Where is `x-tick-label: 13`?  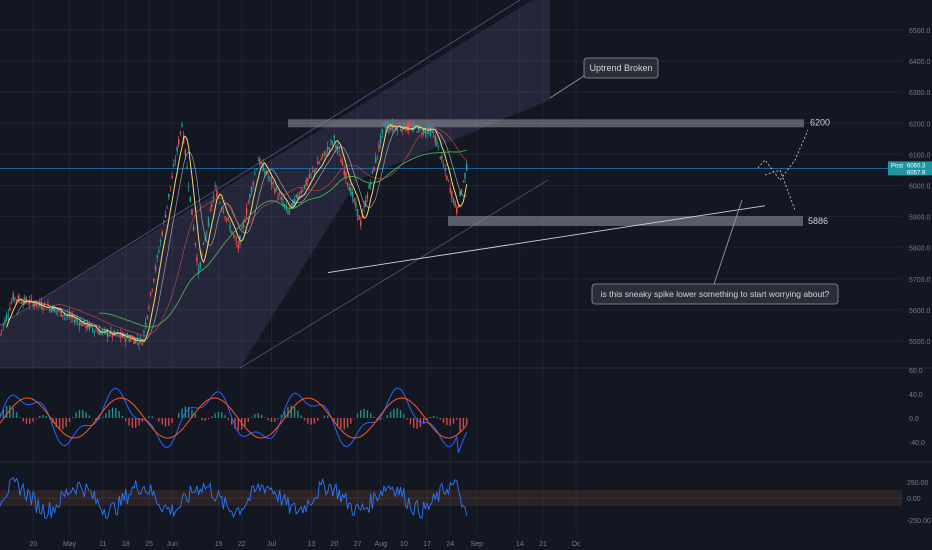 x-tick-label: 13 is located at coordinates (311, 544).